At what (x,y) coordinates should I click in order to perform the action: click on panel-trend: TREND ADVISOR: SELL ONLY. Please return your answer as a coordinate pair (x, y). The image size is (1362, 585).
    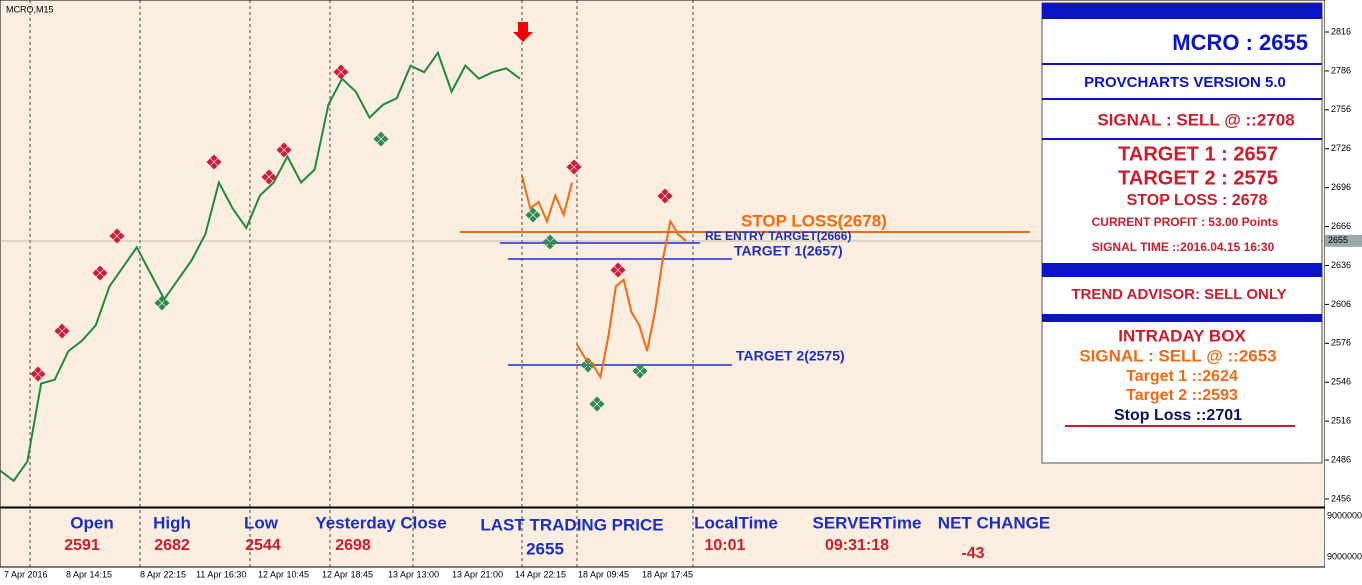
    Looking at the image, I should click on (1178, 294).